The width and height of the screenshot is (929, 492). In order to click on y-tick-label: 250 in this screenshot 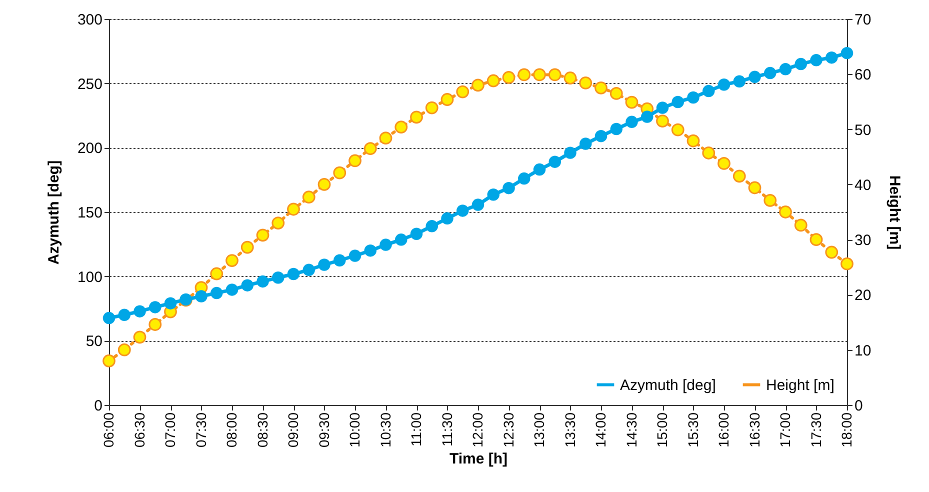, I will do `click(89, 84)`.